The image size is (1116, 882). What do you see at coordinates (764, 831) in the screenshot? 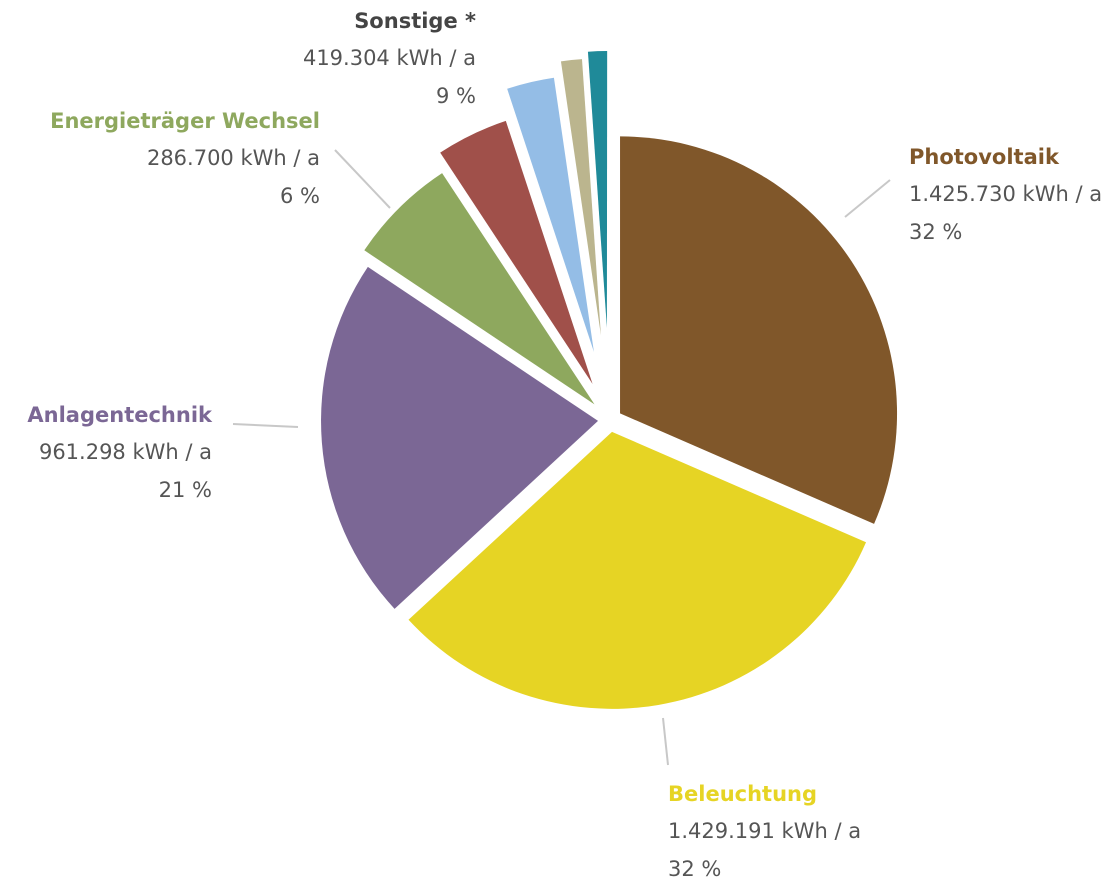
I see `value-label: 1.429.191 kWh / a` at bounding box center [764, 831].